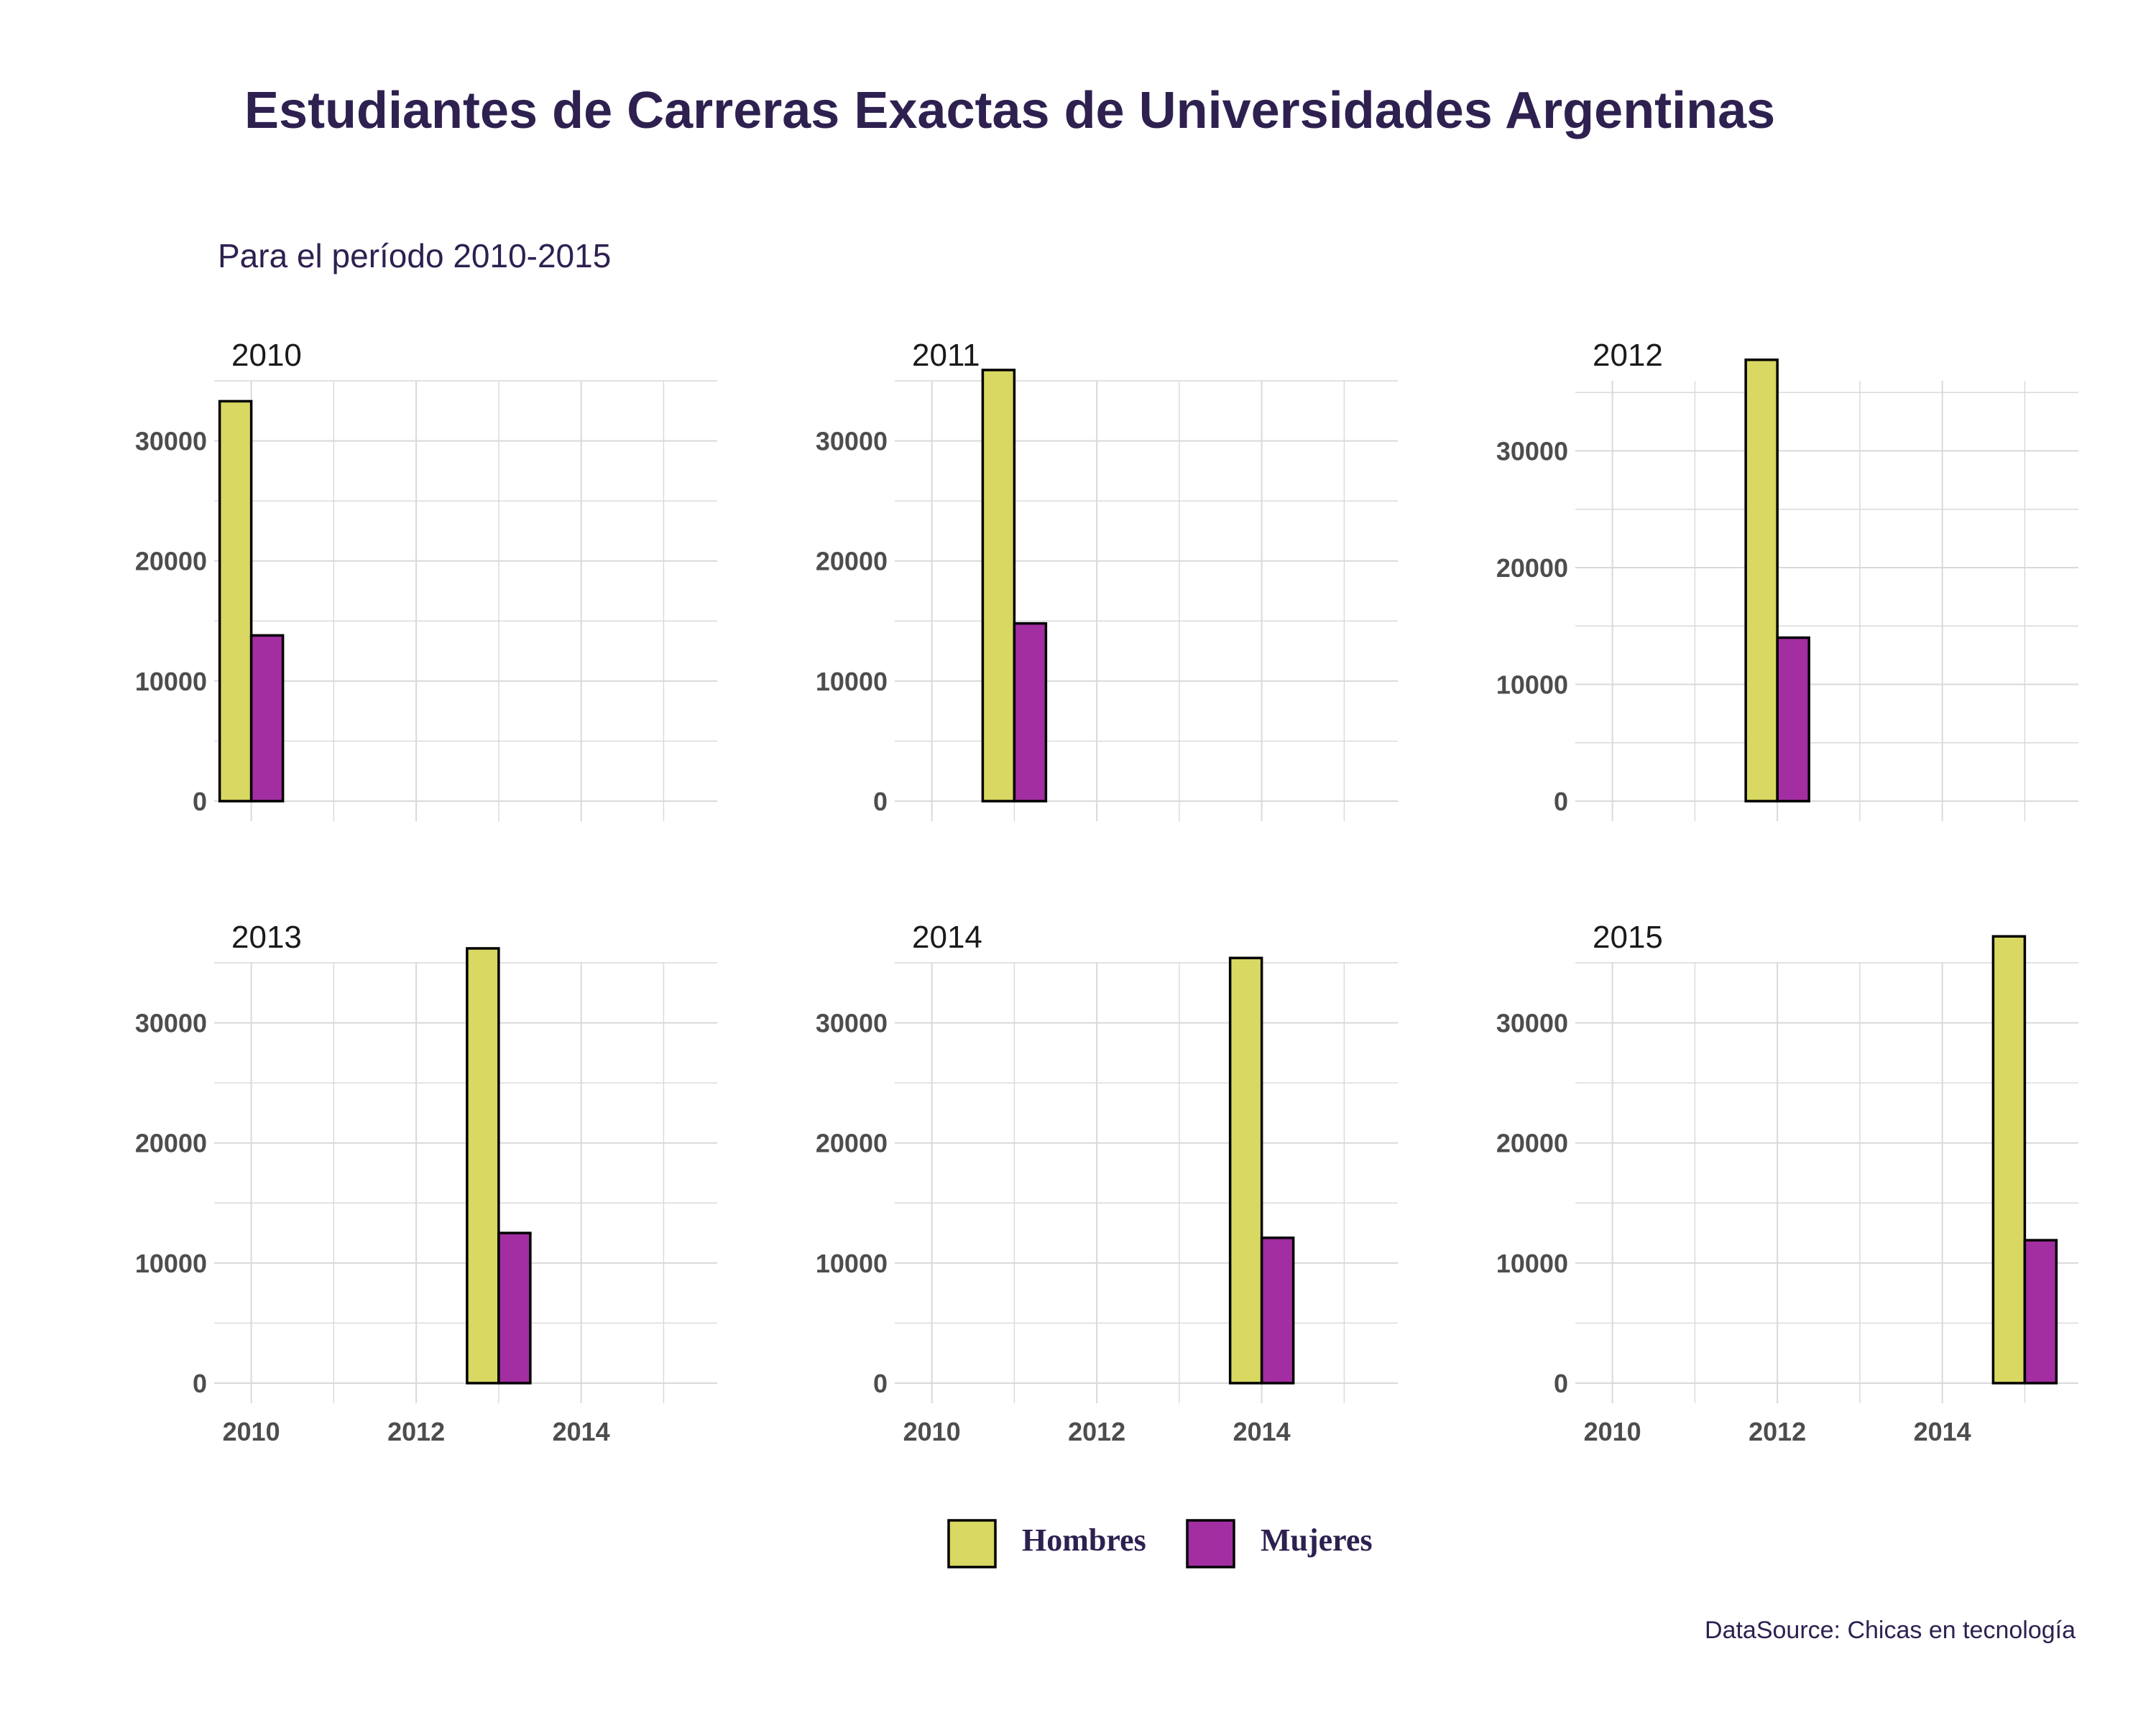  Describe the element at coordinates (426, 1183) in the screenshot. I see `facet-panel-2013: 0 10000 20000 30000 2010 2012 2014 2013` at that location.